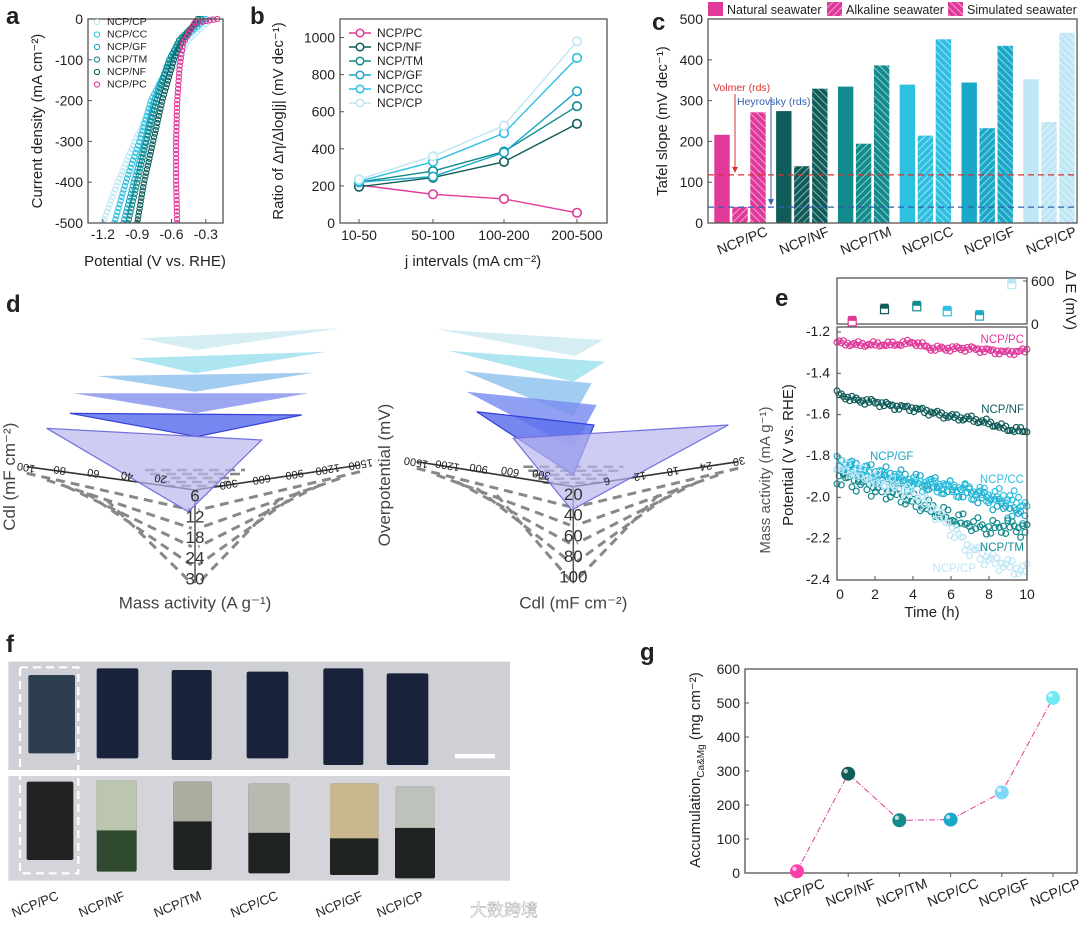 Image resolution: width=1080 pixels, height=926 pixels. I want to click on y-tick-label: 400, so click(324, 149).